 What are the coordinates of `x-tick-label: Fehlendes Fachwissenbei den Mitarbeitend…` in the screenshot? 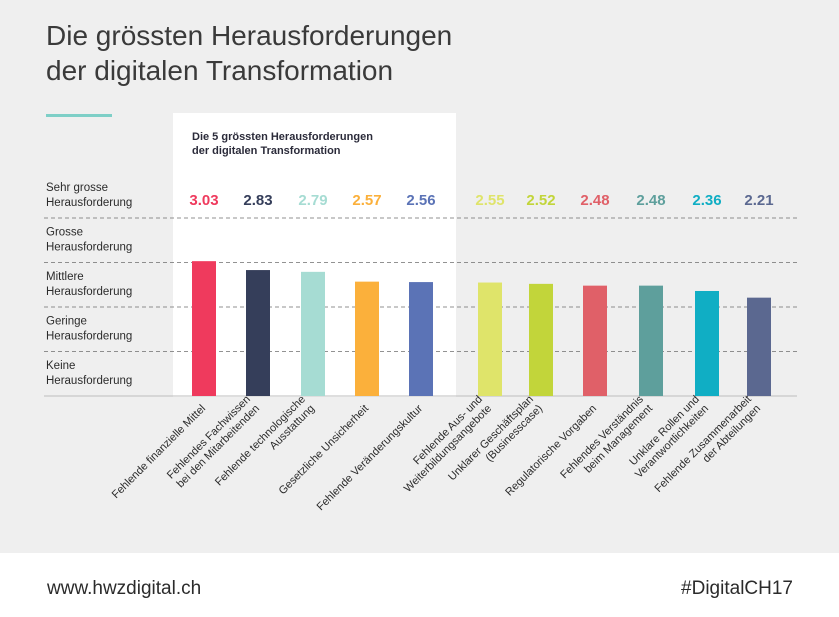 It's located at (213, 441).